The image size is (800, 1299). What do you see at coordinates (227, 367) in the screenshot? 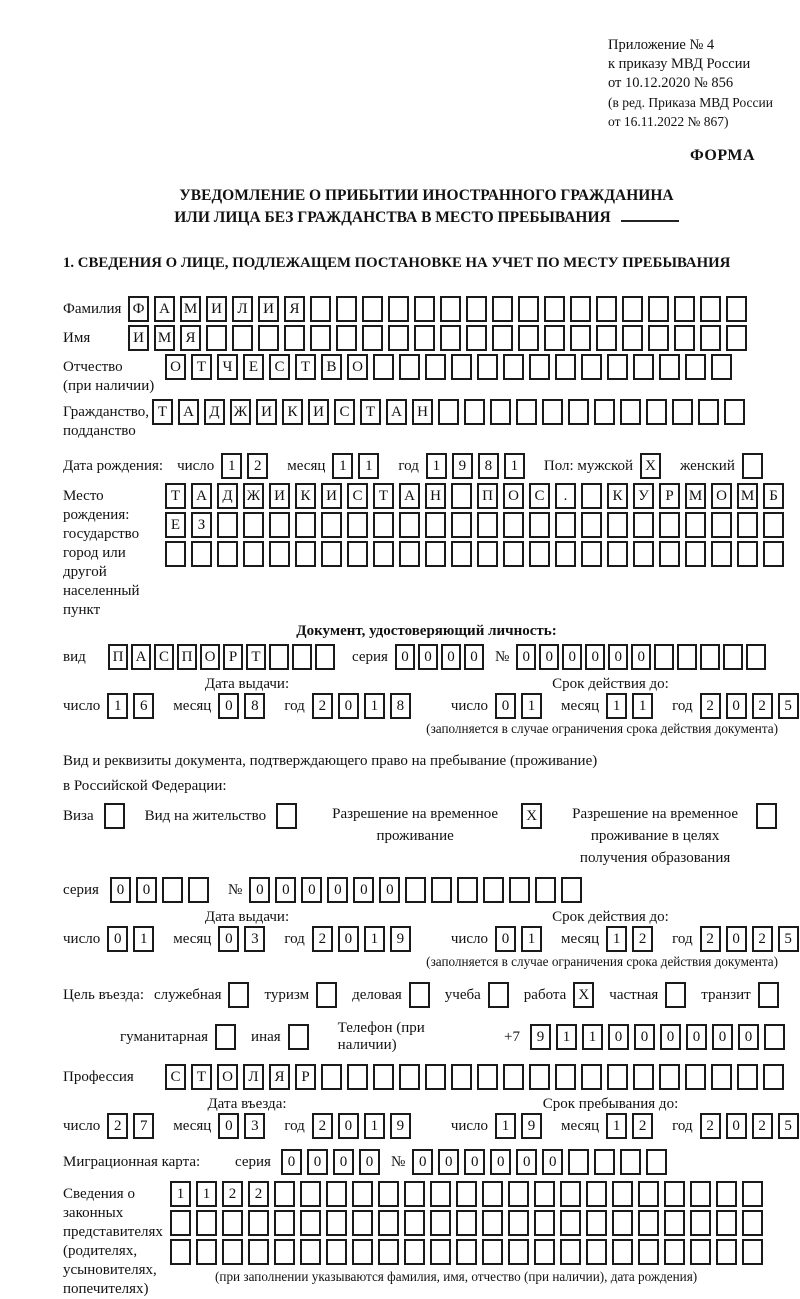
I see `form-cell: Ч` at bounding box center [227, 367].